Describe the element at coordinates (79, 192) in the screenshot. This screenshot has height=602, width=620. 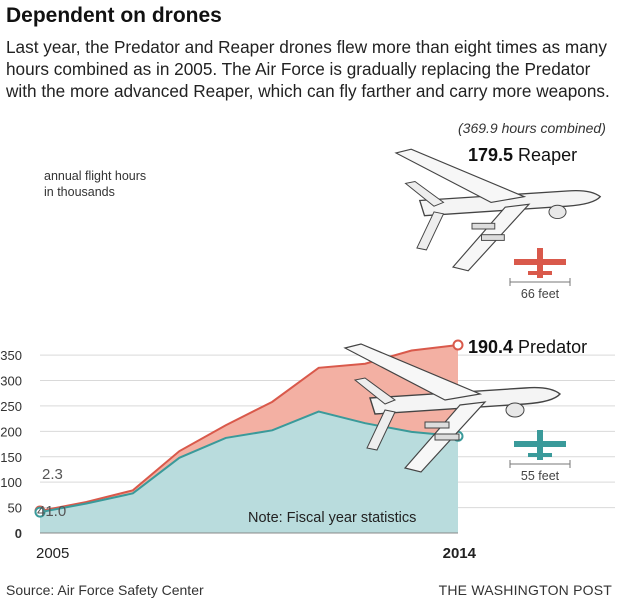
I see `y-axis-label: in thousands` at that location.